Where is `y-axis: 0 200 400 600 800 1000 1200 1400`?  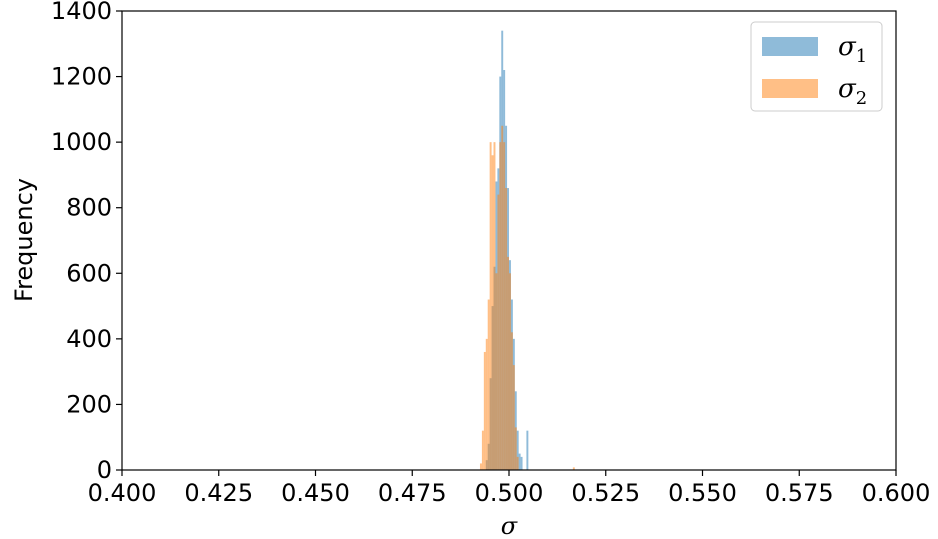
y-axis: 0 200 400 600 800 1000 1200 1400 is located at coordinates (86, 242).